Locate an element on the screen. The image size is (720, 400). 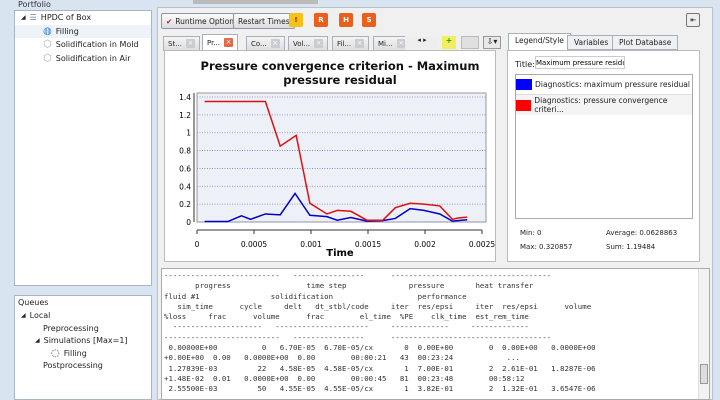
expand-icon: ◢ is located at coordinates (23, 17).